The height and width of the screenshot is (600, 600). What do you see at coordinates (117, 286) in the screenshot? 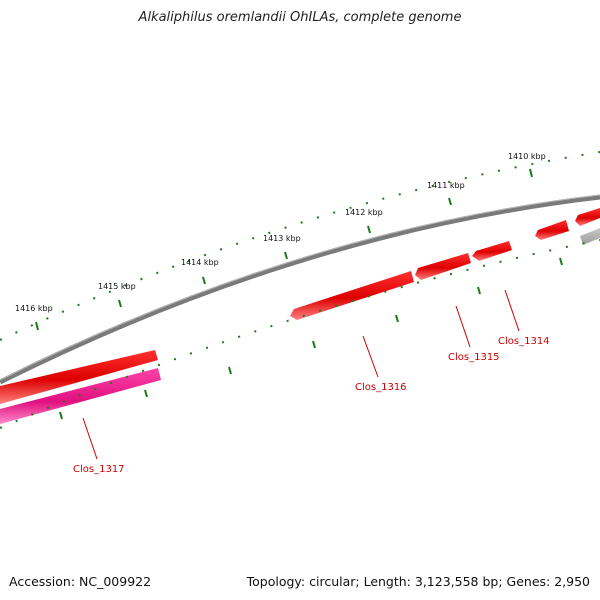
I see `ruler-label: 1415 kbp` at bounding box center [117, 286].